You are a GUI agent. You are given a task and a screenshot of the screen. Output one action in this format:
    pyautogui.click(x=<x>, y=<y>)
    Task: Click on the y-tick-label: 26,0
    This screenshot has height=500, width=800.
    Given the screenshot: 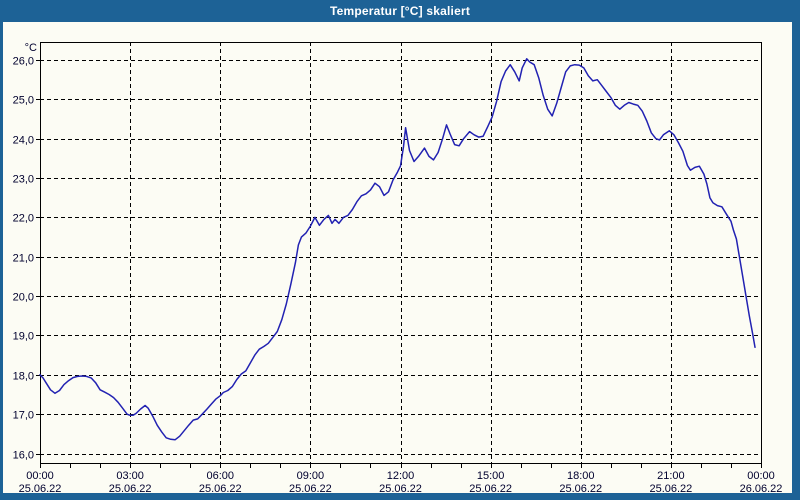 What is the action you would take?
    pyautogui.click(x=23, y=62)
    